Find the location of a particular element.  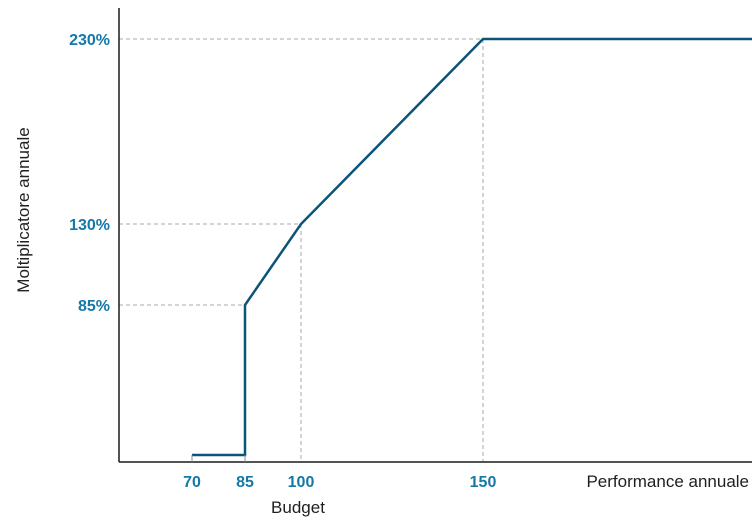

x-tick-label-100: 100 is located at coordinates (301, 482).